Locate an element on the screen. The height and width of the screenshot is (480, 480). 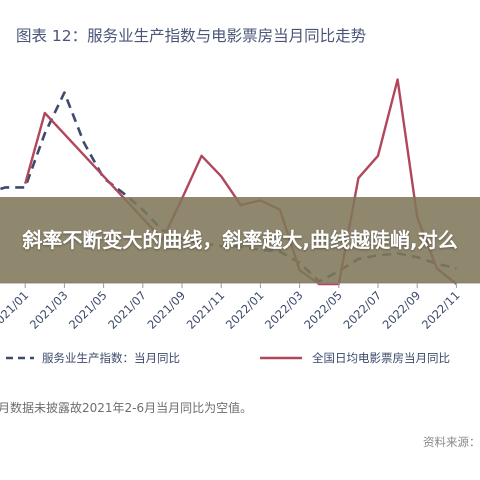
x-tick-label: 2022/03 is located at coordinates (284, 310).